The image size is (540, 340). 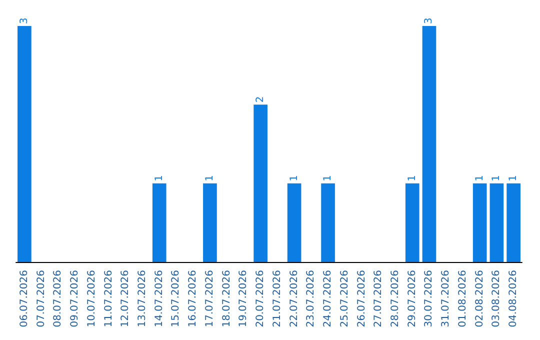 What do you see at coordinates (108, 299) in the screenshot?
I see `x-tick-label: 11.07.2026` at bounding box center [108, 299].